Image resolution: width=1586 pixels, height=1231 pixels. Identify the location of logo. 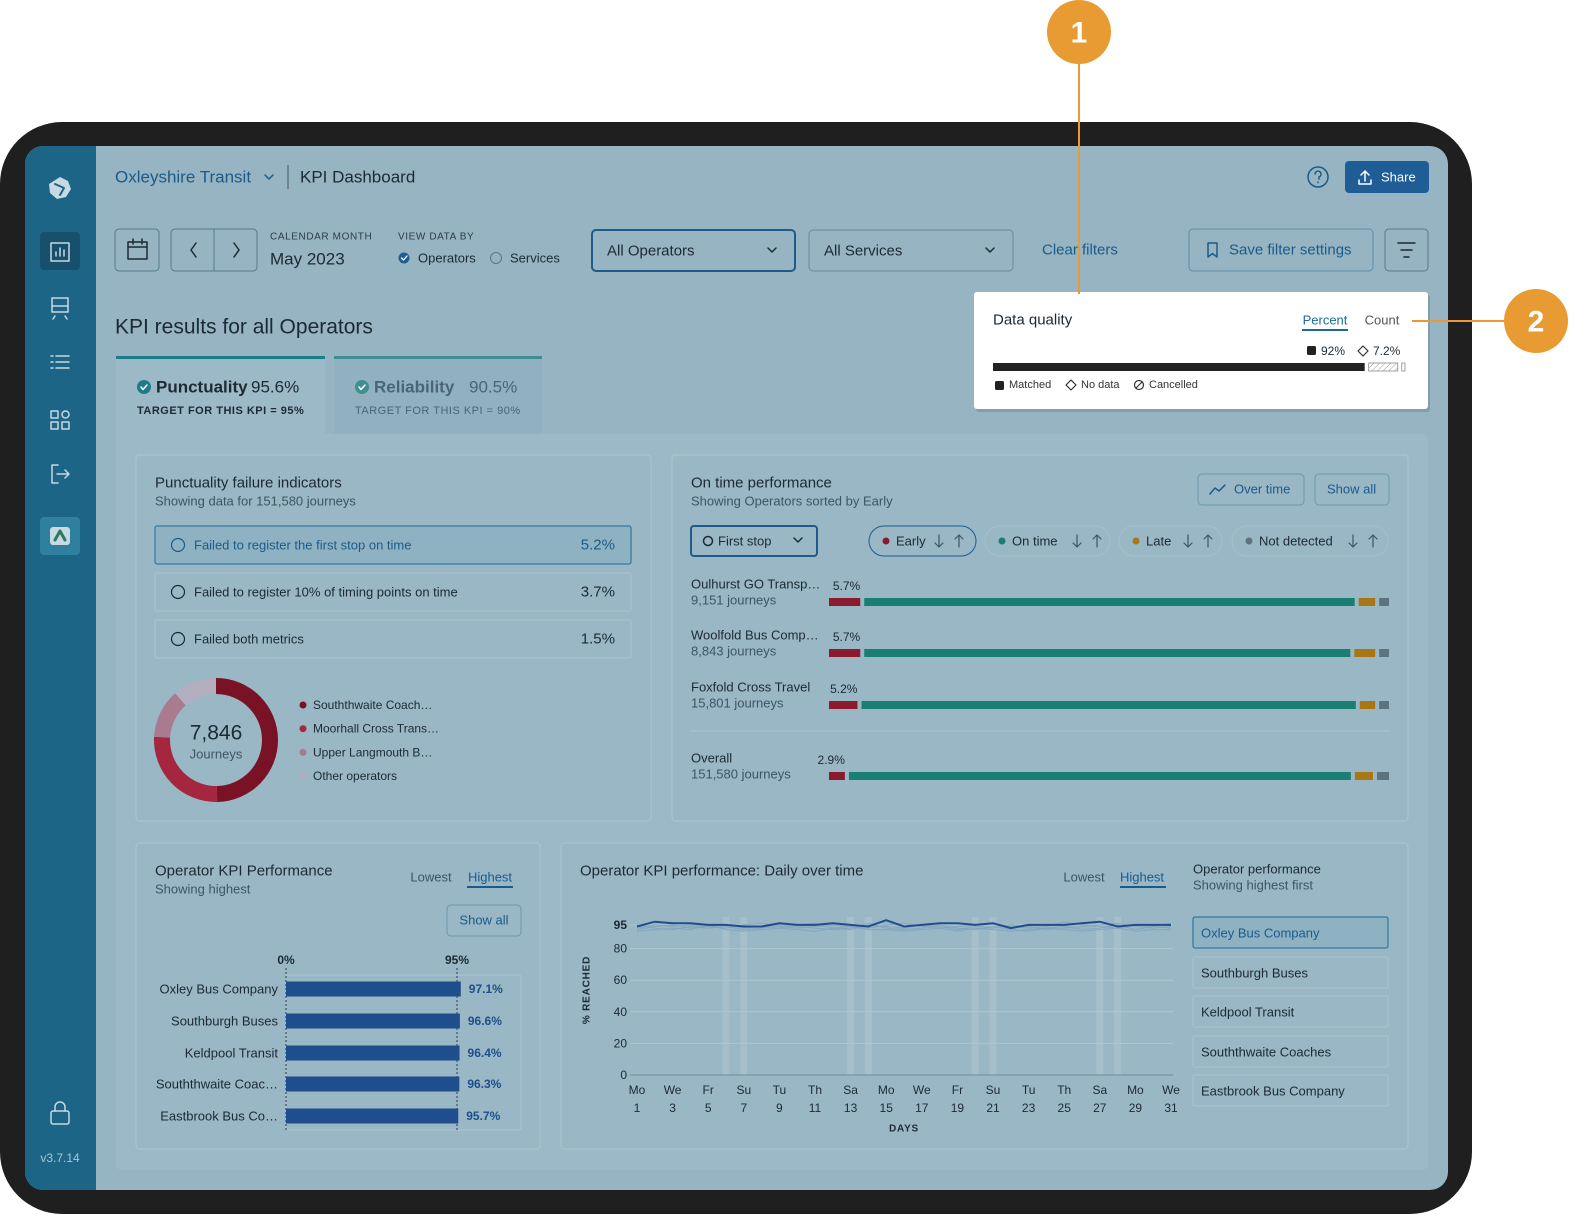
(60, 188).